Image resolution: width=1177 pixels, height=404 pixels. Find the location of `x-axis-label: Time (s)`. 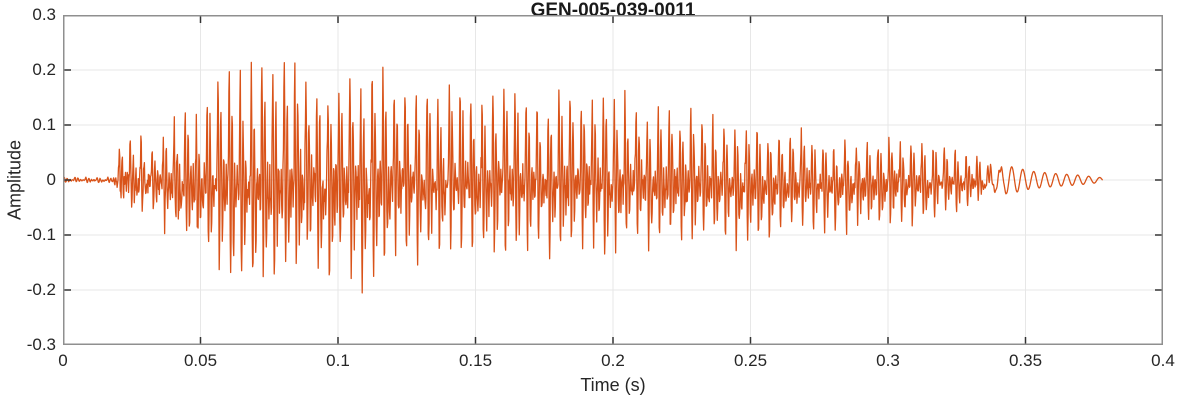

x-axis-label: Time (s) is located at coordinates (613, 385).